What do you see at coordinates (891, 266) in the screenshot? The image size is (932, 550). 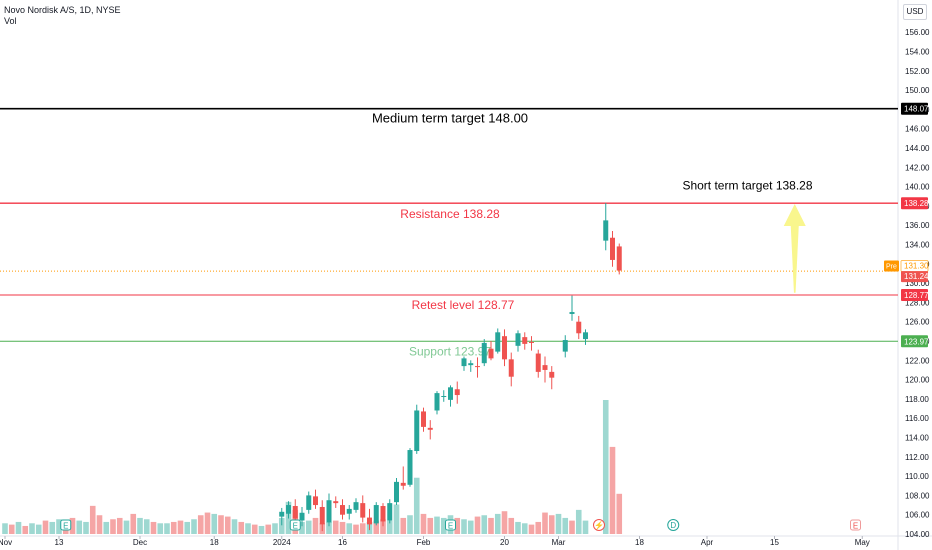 I see `premarket-badge` at bounding box center [891, 266].